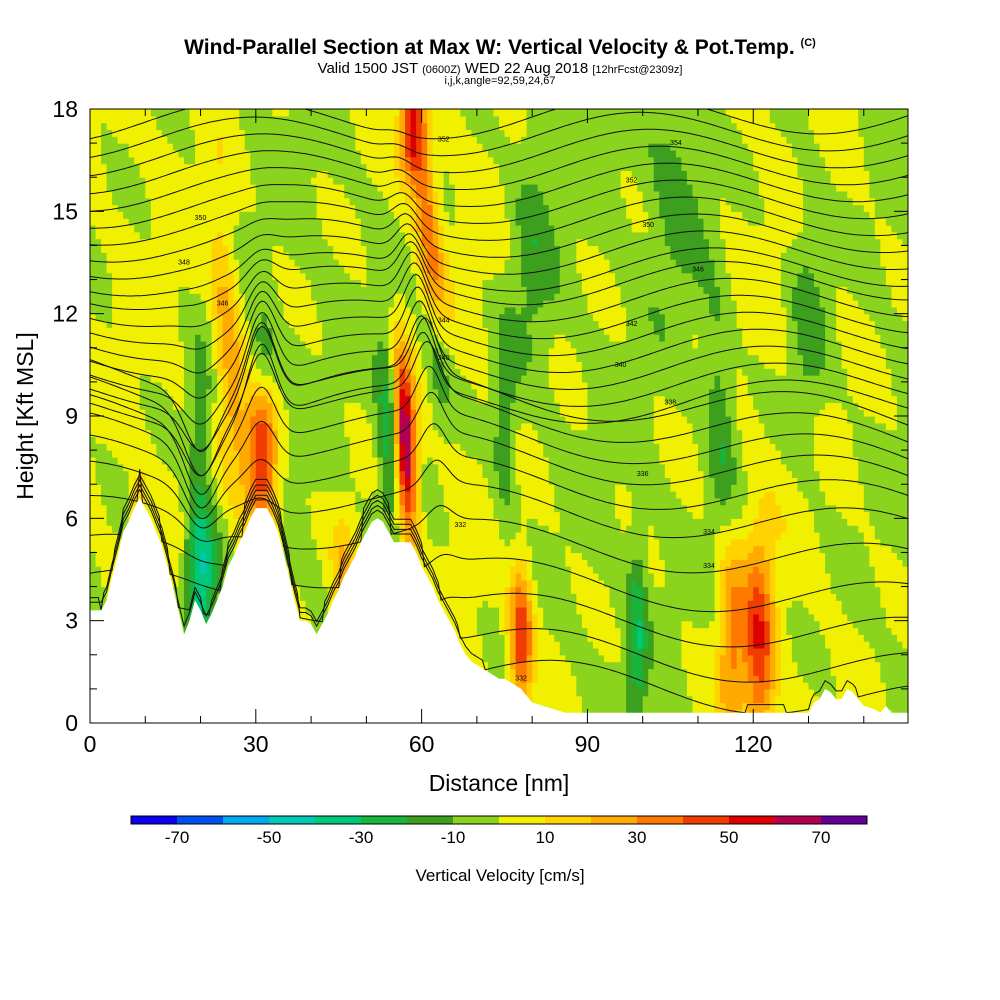 Image resolution: width=1000 pixels, height=1000 pixels. What do you see at coordinates (269, 837) in the screenshot?
I see `colorbar-tick-label: -50` at bounding box center [269, 837].